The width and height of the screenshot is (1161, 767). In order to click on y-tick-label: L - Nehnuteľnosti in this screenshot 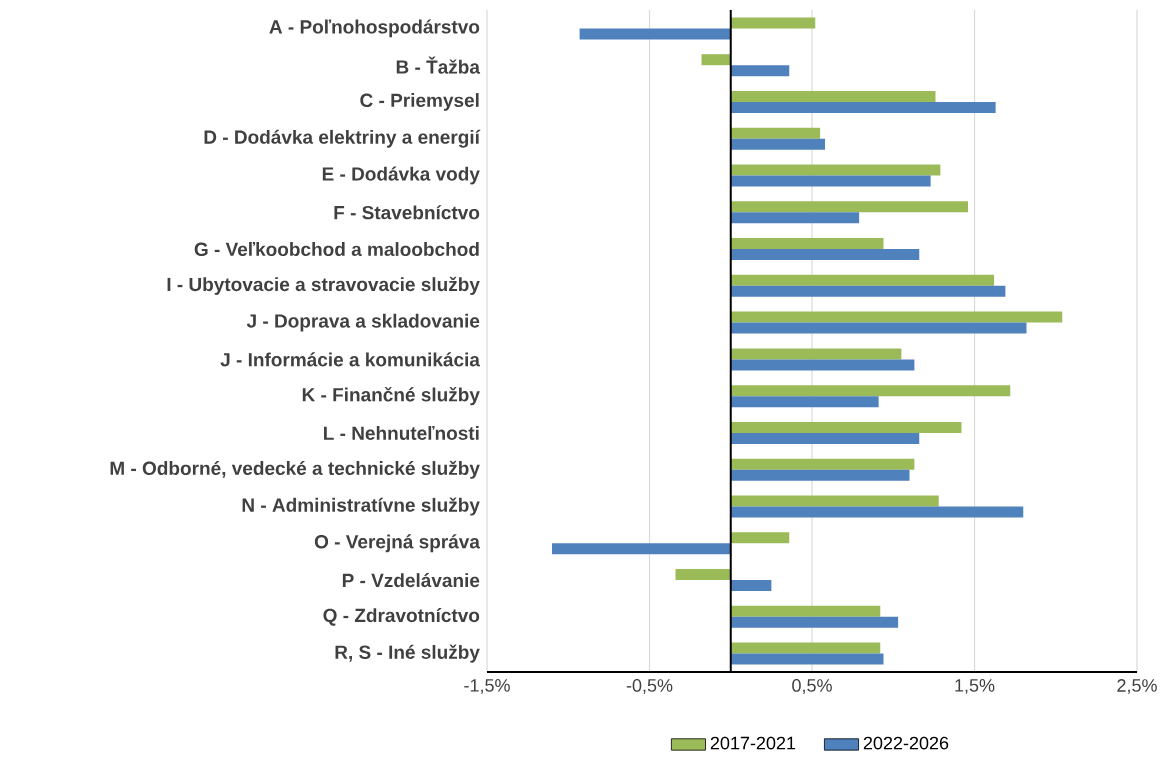, I will do `click(401, 432)`.